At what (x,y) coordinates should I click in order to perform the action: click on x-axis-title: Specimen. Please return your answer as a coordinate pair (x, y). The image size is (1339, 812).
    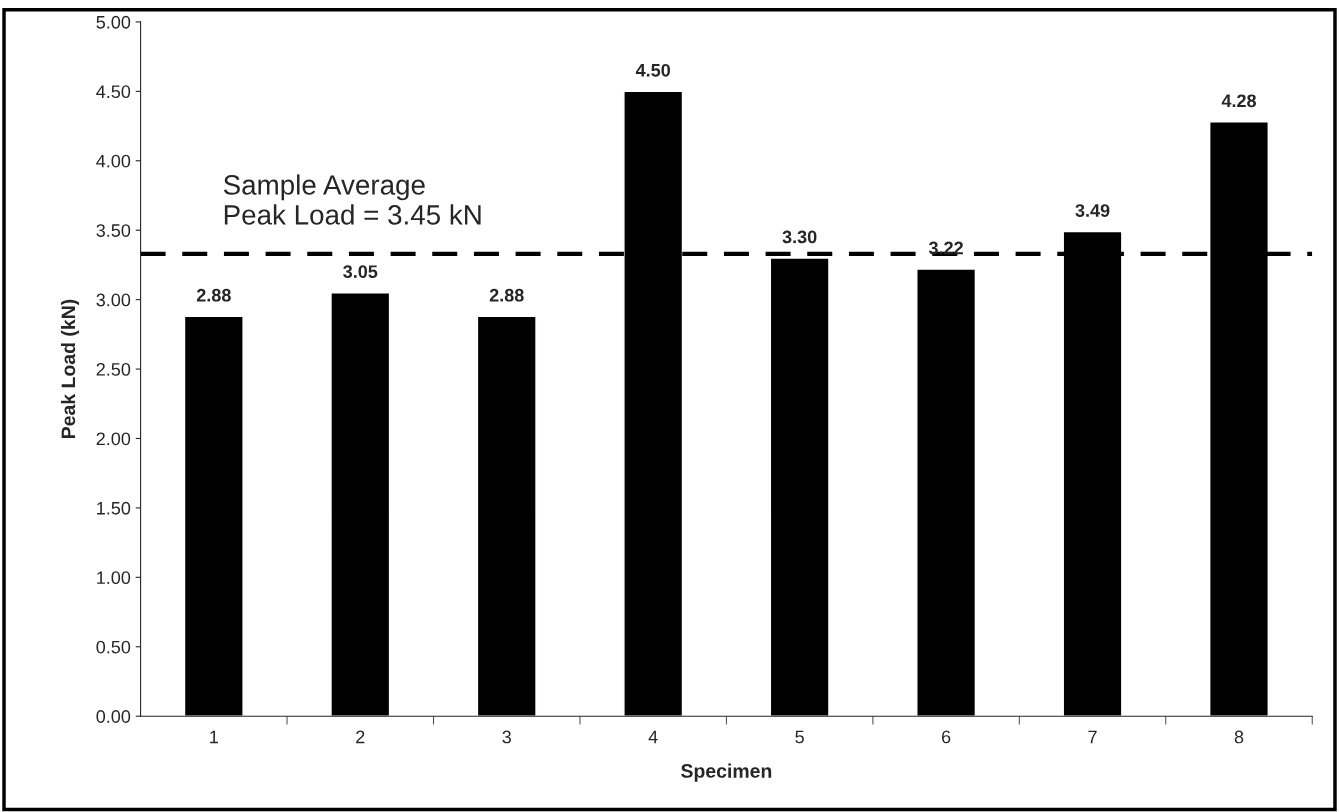
    Looking at the image, I should click on (726, 772).